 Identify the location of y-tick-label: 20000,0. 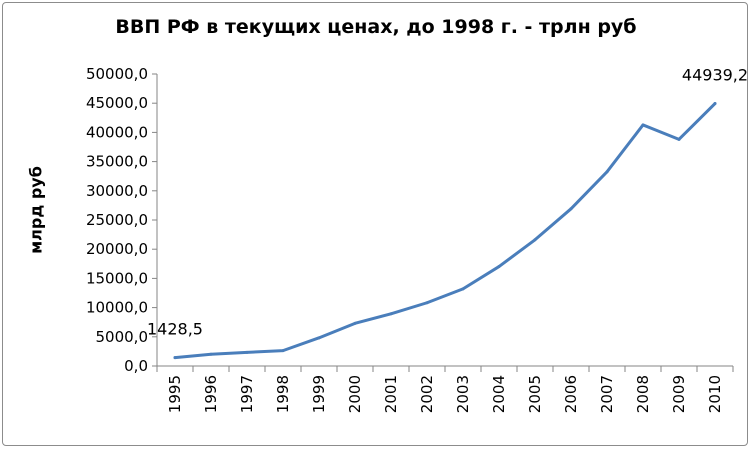
(117, 249).